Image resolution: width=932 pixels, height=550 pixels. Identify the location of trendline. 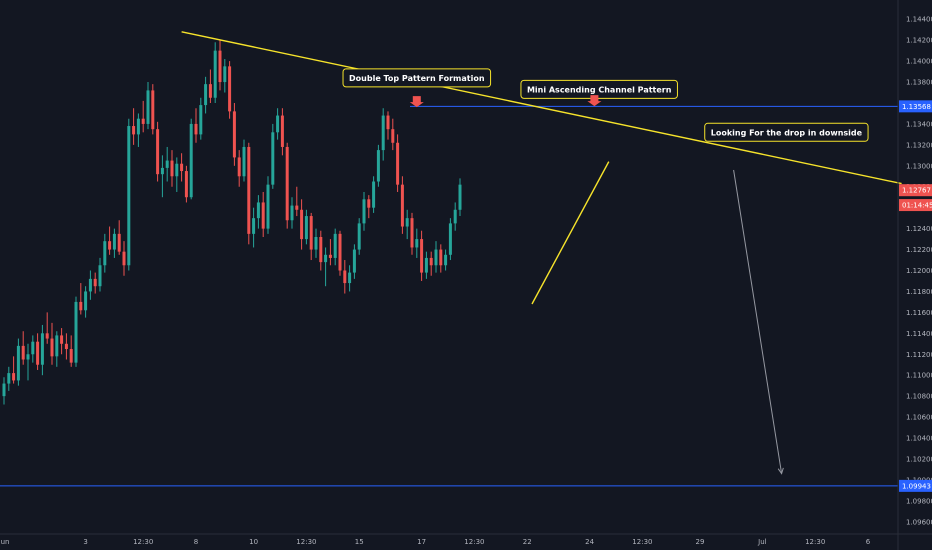
(570, 233).